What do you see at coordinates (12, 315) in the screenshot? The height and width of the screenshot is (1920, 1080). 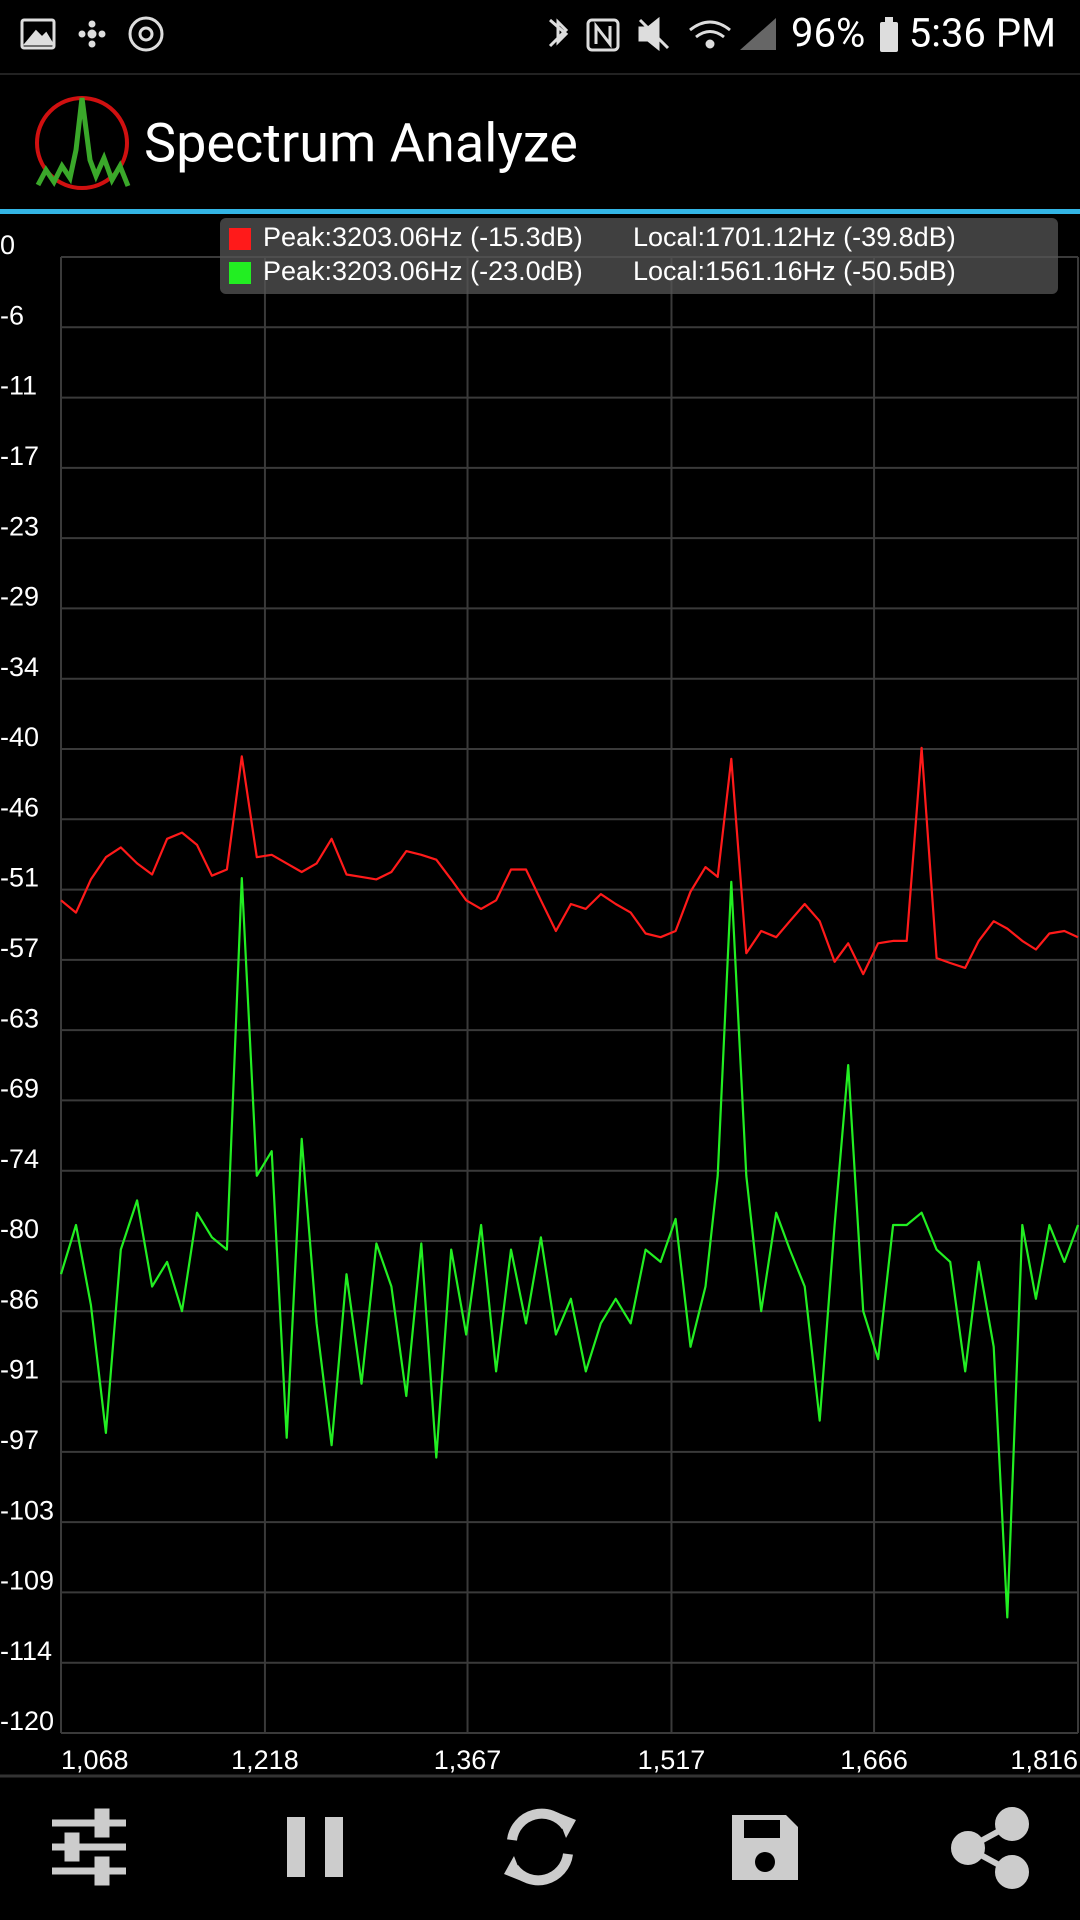 I see `y-tick-label: -6` at bounding box center [12, 315].